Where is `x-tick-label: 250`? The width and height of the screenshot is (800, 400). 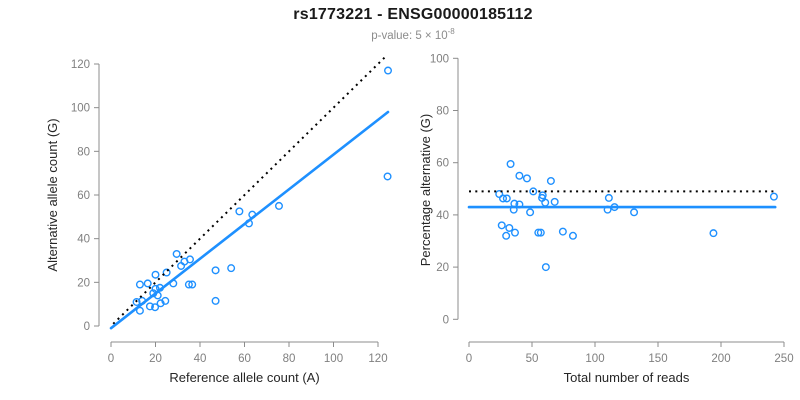 x-tick-label: 250 is located at coordinates (783, 359).